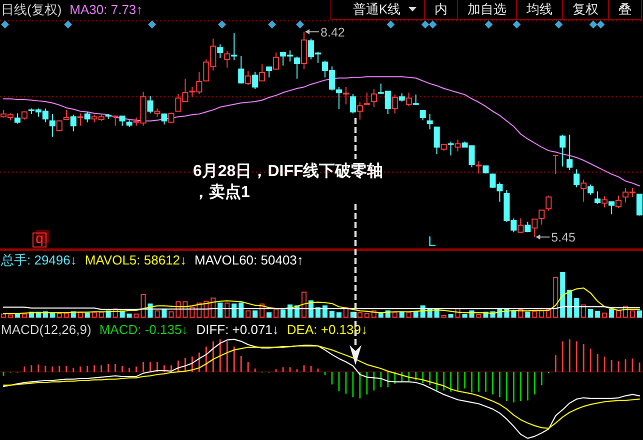 The image size is (643, 440). I want to click on legend-entry: MACD: -0.135↓, so click(143, 329).